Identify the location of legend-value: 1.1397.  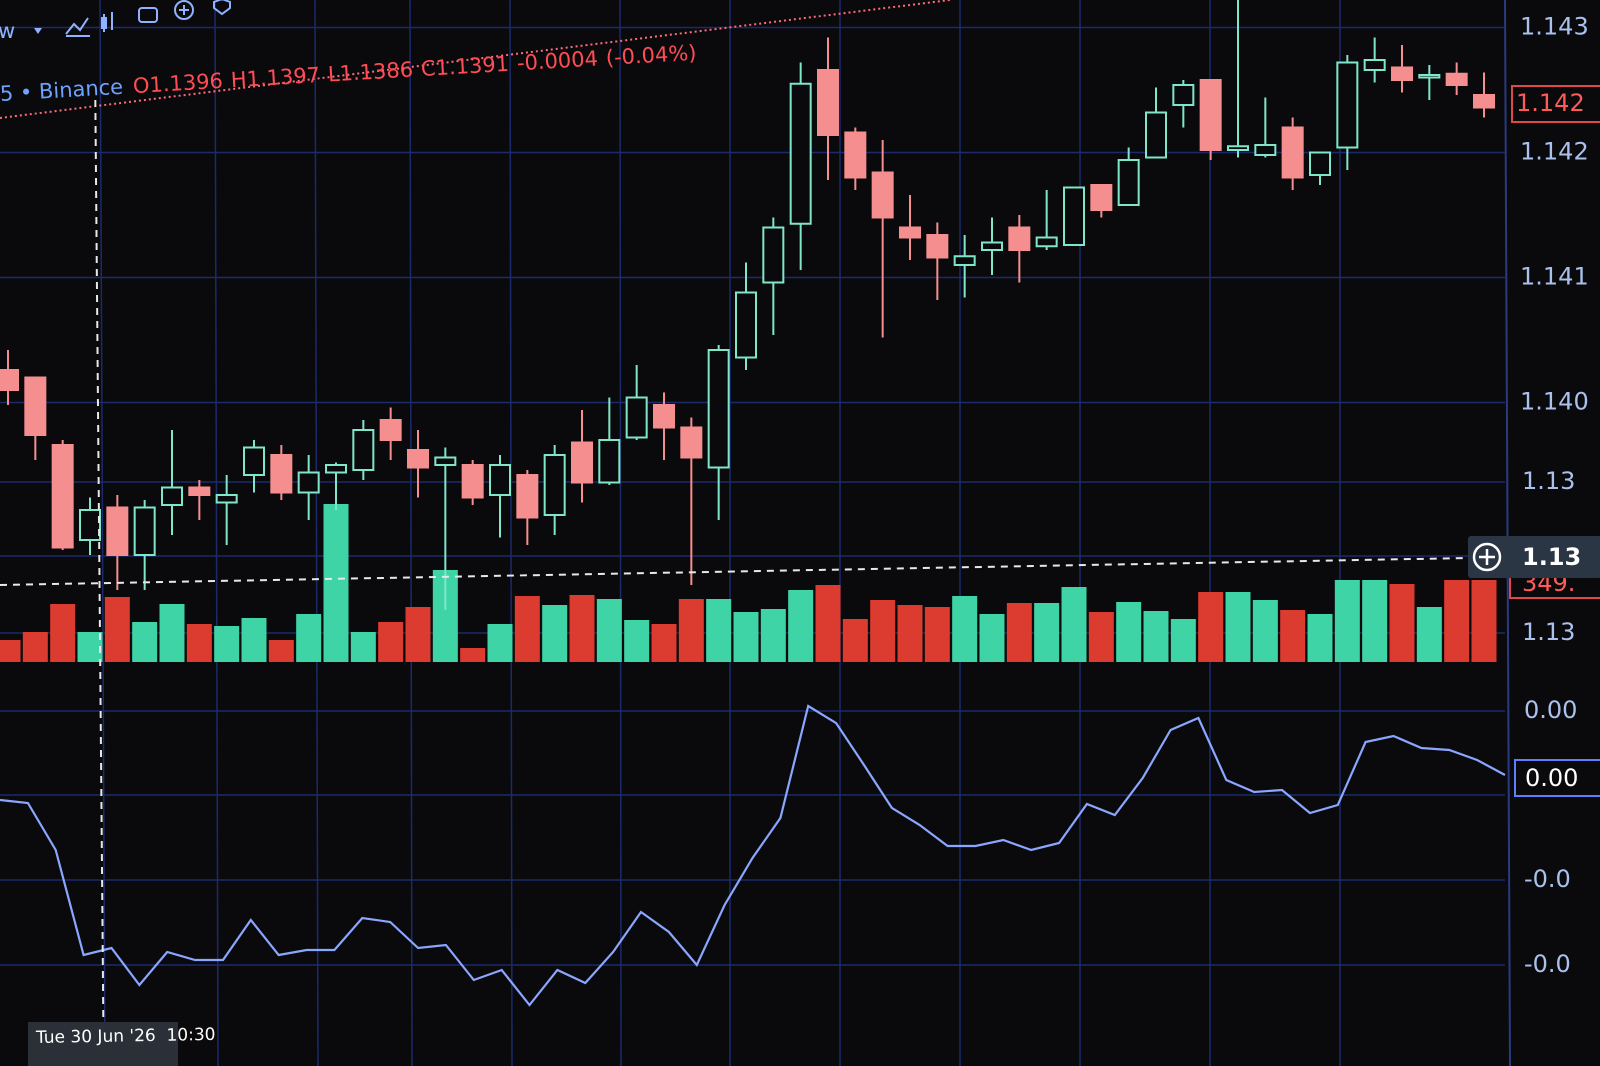
(283, 77).